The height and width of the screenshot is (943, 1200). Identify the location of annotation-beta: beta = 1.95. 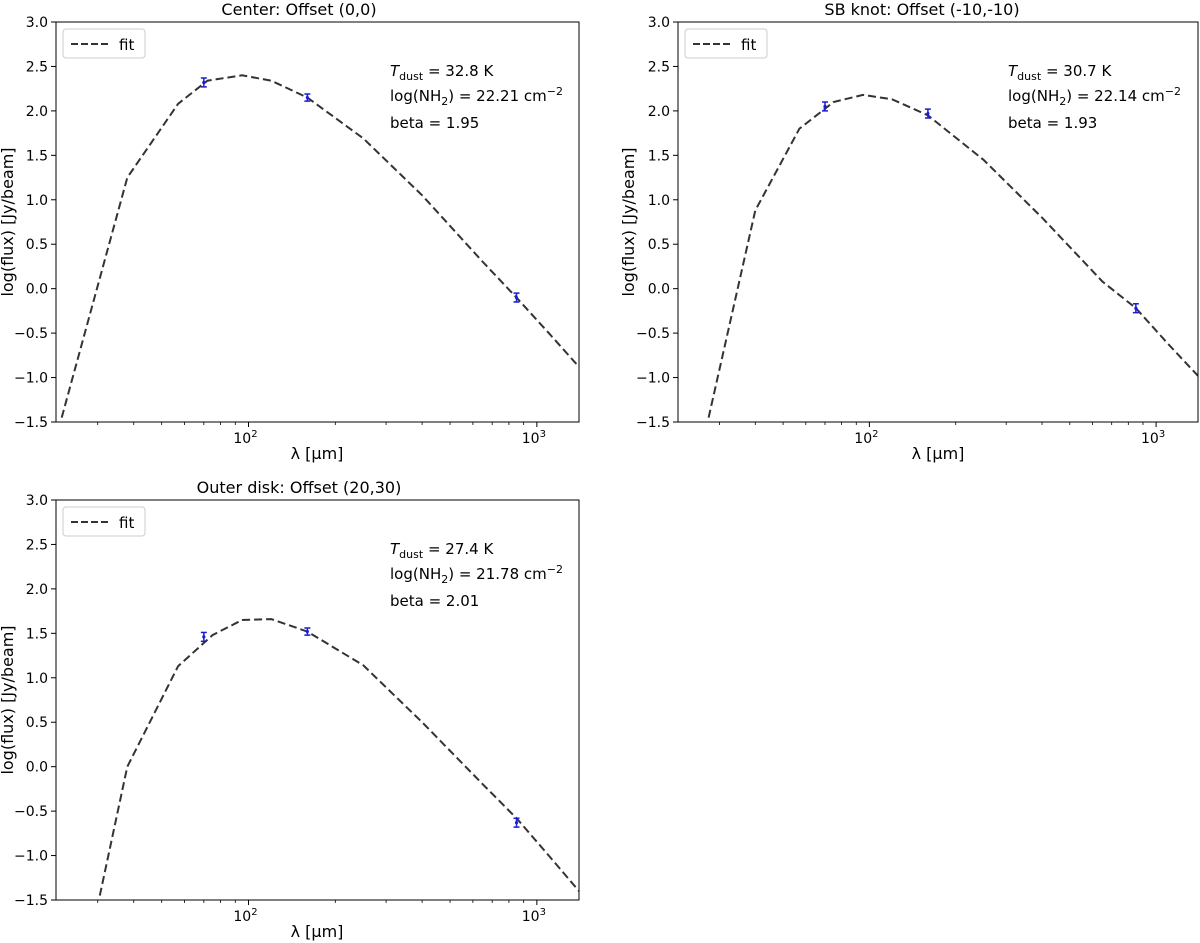
(434, 123).